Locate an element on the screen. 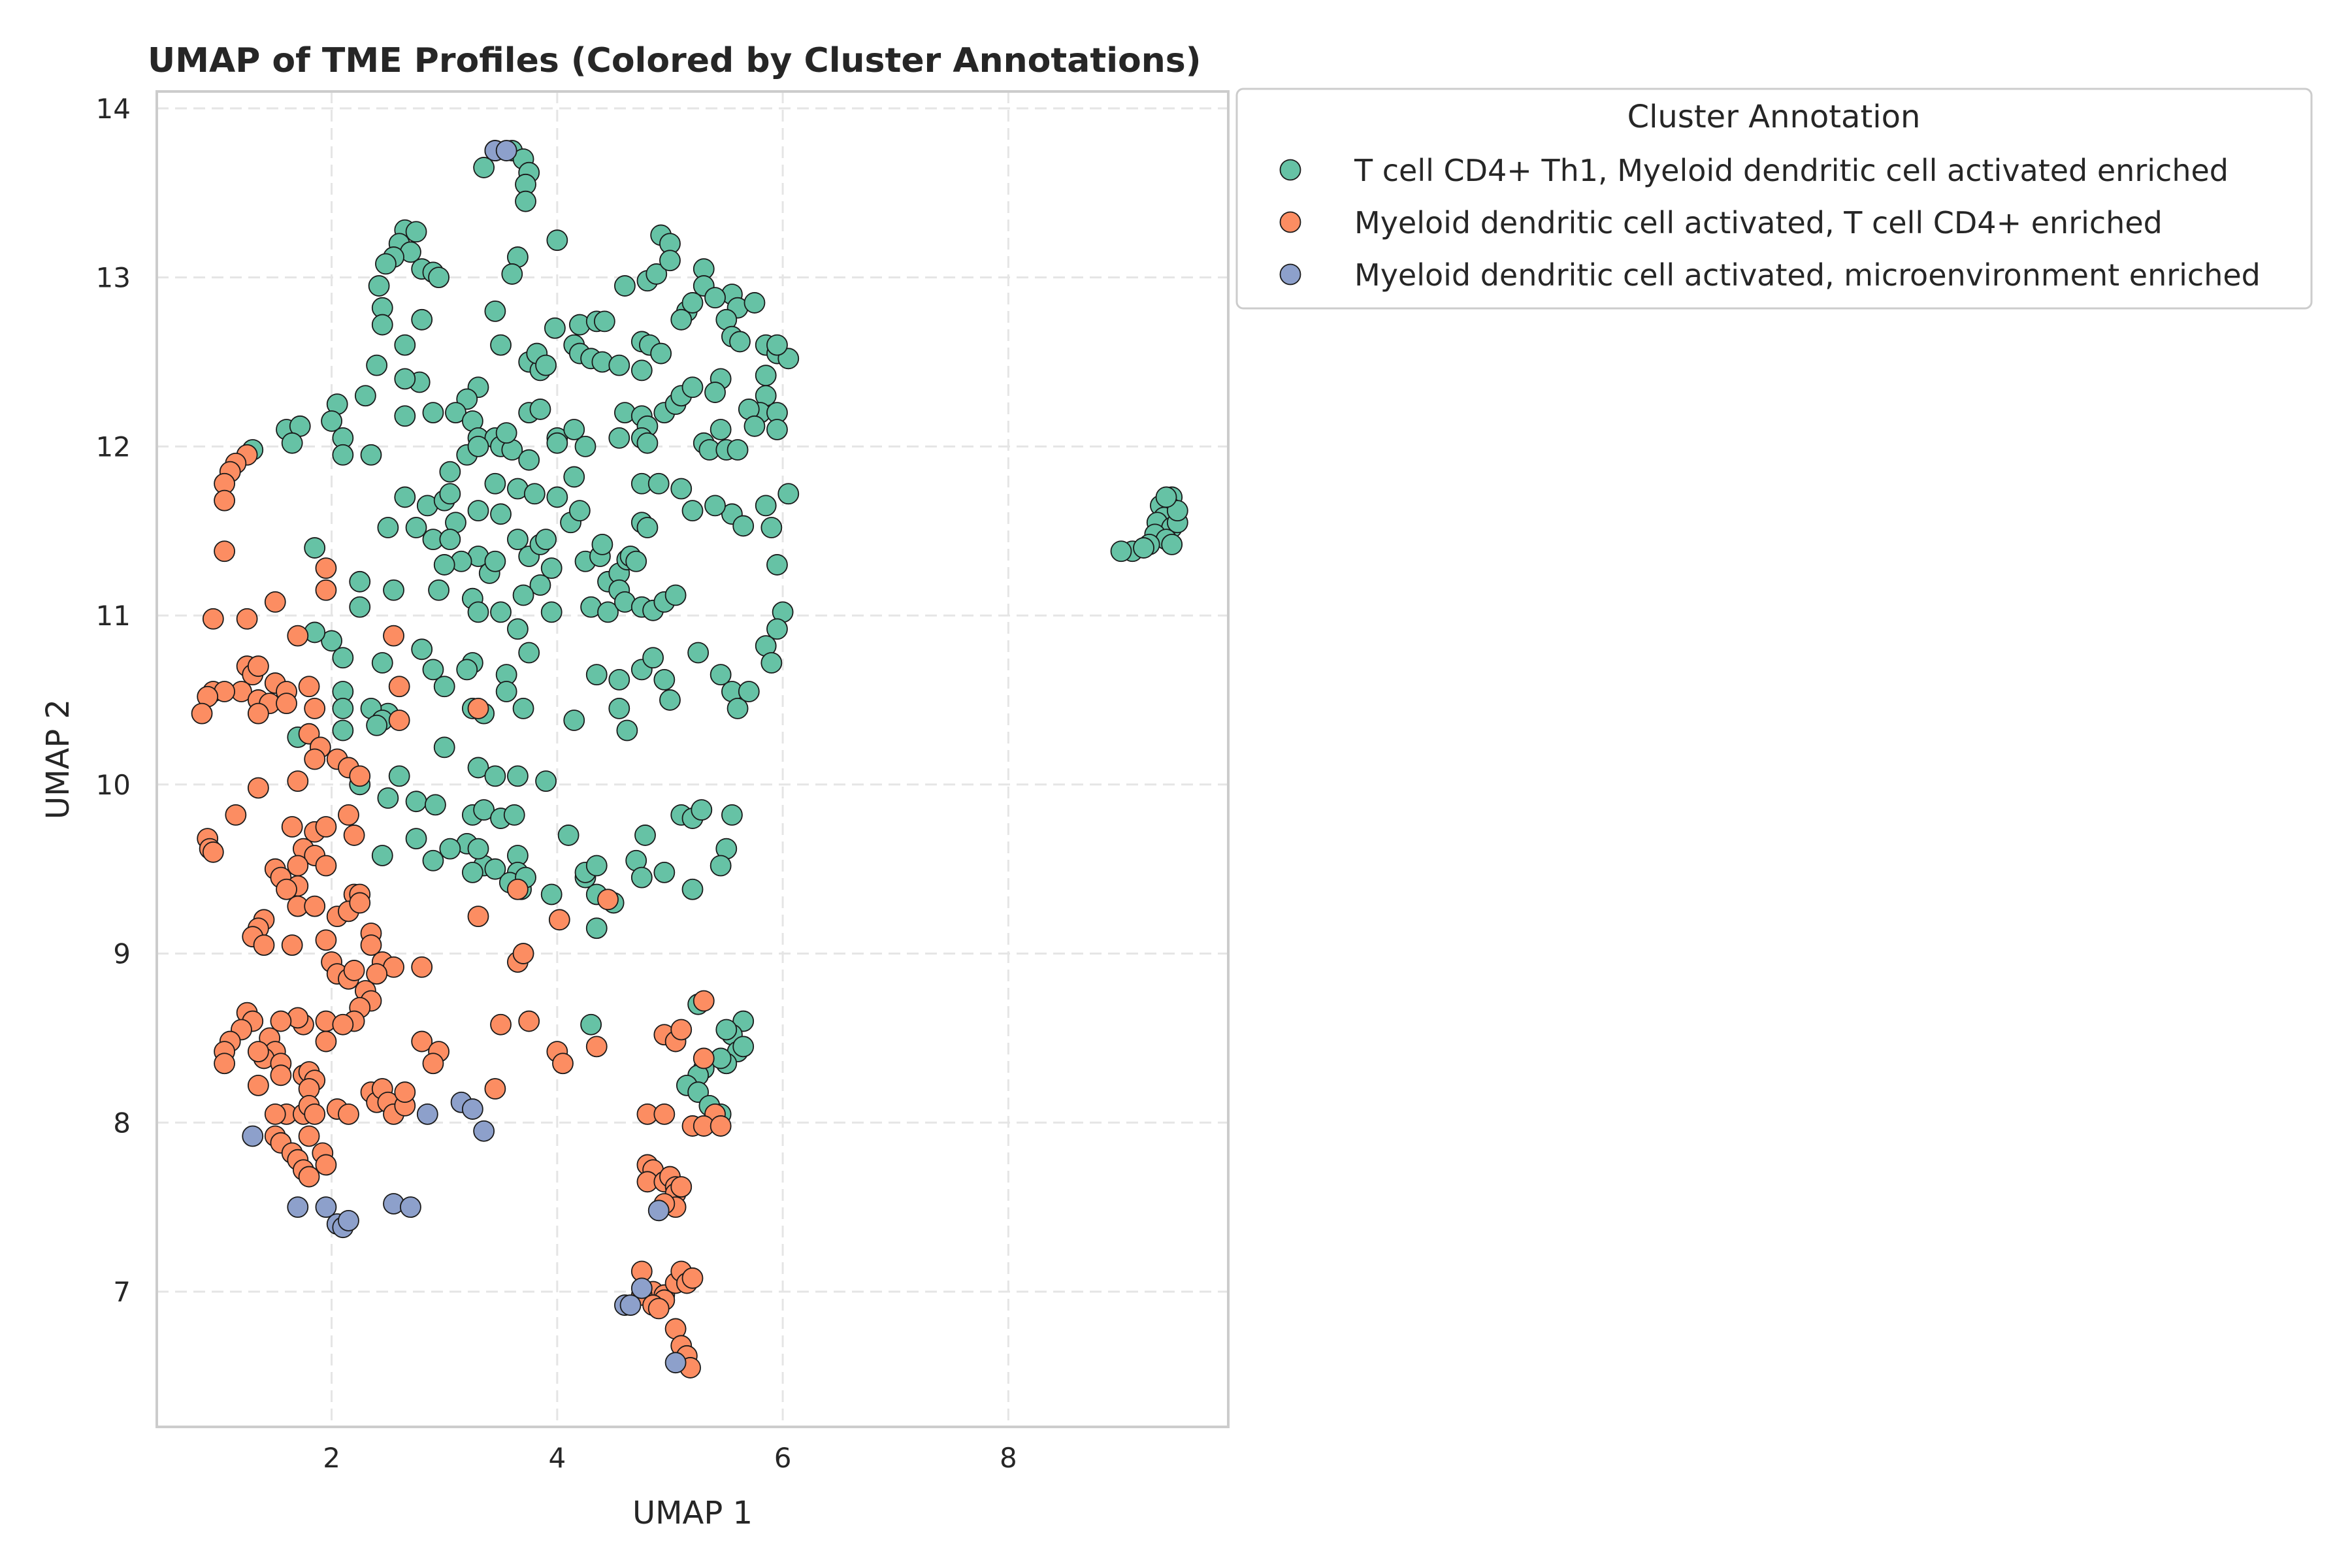 The height and width of the screenshot is (1568, 2352). series-2-points is located at coordinates (461, 911).